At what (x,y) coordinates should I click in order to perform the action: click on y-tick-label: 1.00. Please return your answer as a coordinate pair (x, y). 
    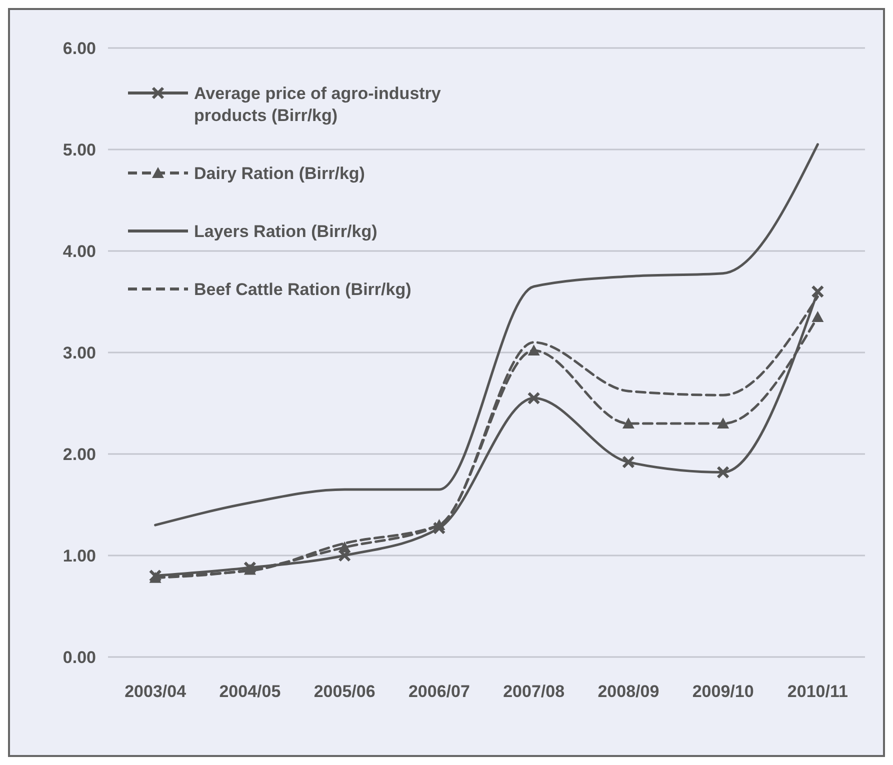
    Looking at the image, I should click on (79, 556).